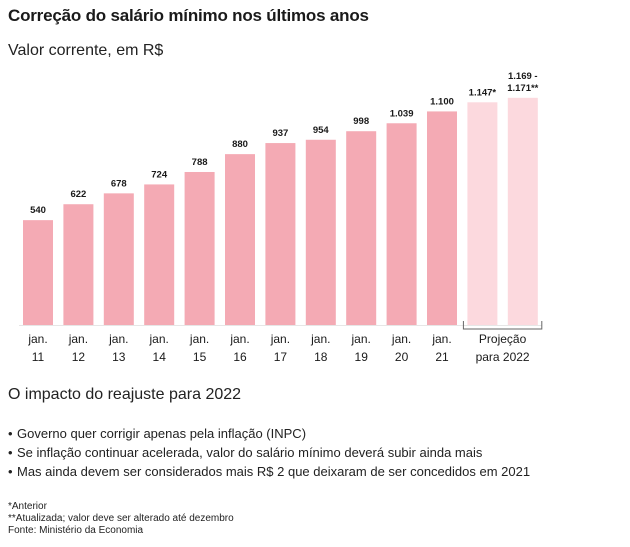 This screenshot has height=547, width=630. I want to click on x-tick-label: 17, so click(281, 357).